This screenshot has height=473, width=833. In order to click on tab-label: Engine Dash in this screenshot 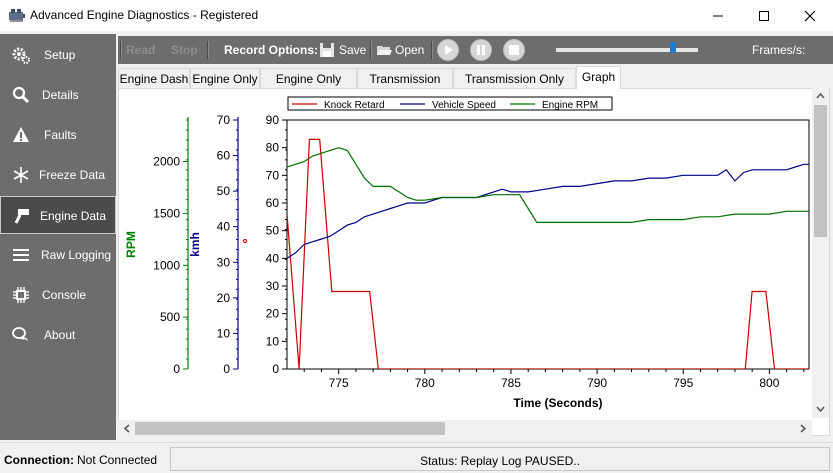, I will do `click(154, 79)`.